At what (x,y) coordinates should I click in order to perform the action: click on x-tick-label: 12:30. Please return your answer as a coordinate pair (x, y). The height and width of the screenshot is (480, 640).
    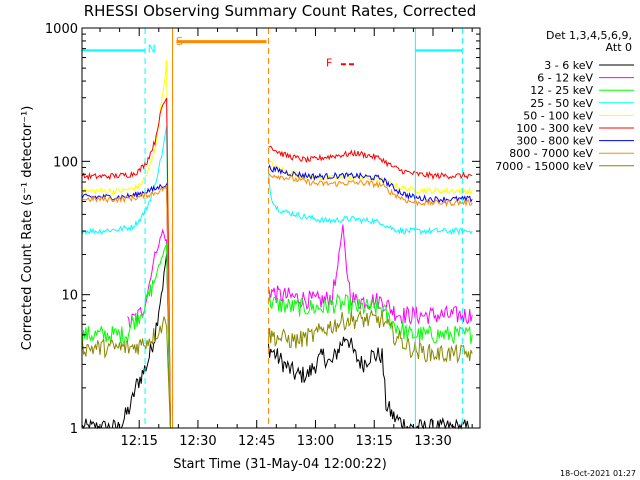
    Looking at the image, I should click on (197, 441).